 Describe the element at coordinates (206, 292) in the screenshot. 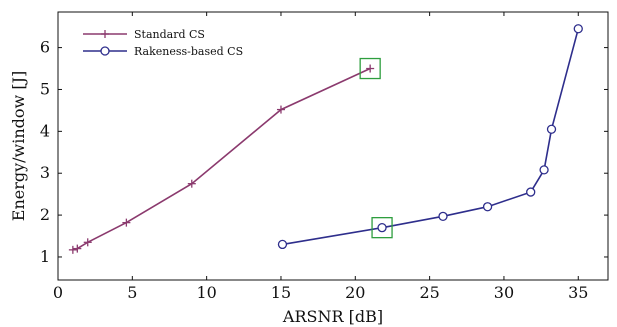

I see `x-tick-label: 10` at that location.